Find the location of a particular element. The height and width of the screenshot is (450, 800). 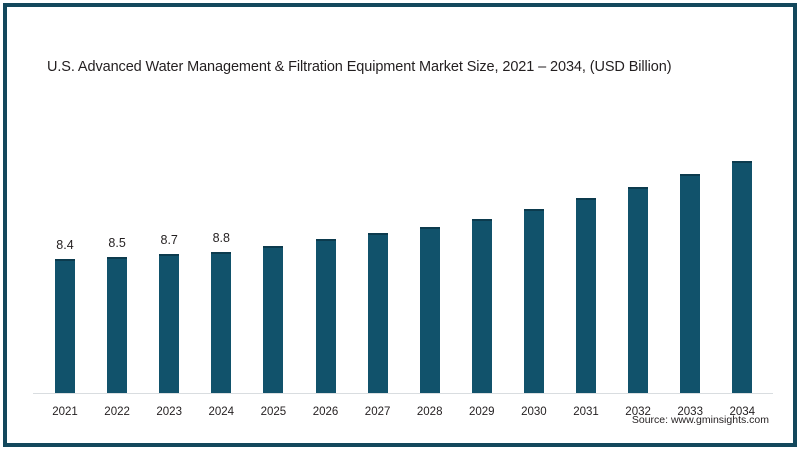

x-tick-label-2021: 2021 is located at coordinates (65, 412).